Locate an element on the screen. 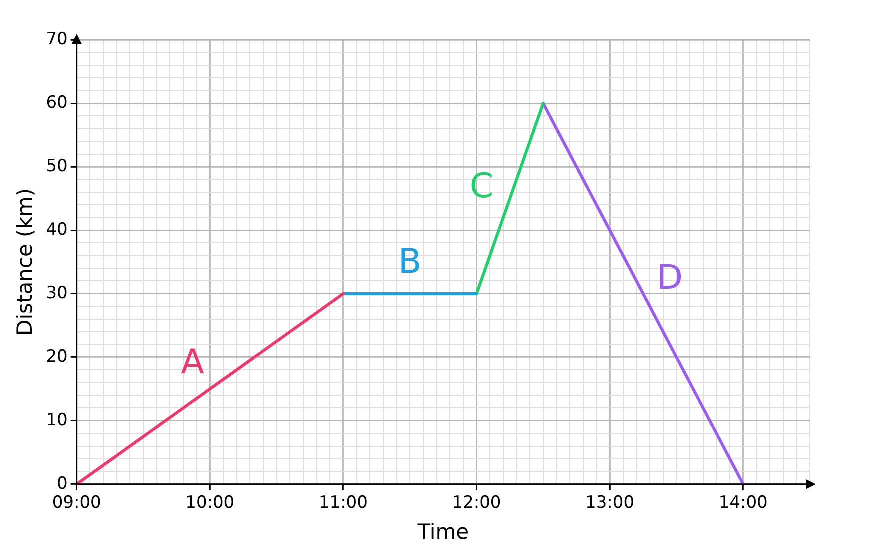 The image size is (880, 560). x-tick-label: 11:00 is located at coordinates (343, 503).